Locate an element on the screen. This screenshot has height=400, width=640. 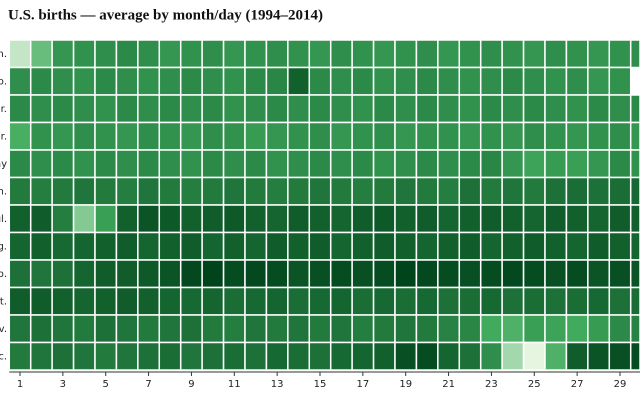
row-label: Jul. is located at coordinates (3, 219).